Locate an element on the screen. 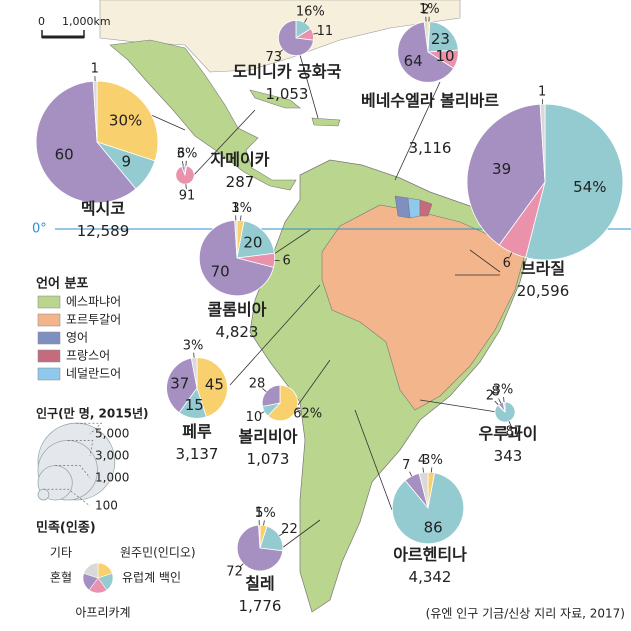 This screenshot has height=631, width=631. slice-label: 54% is located at coordinates (589, 187).